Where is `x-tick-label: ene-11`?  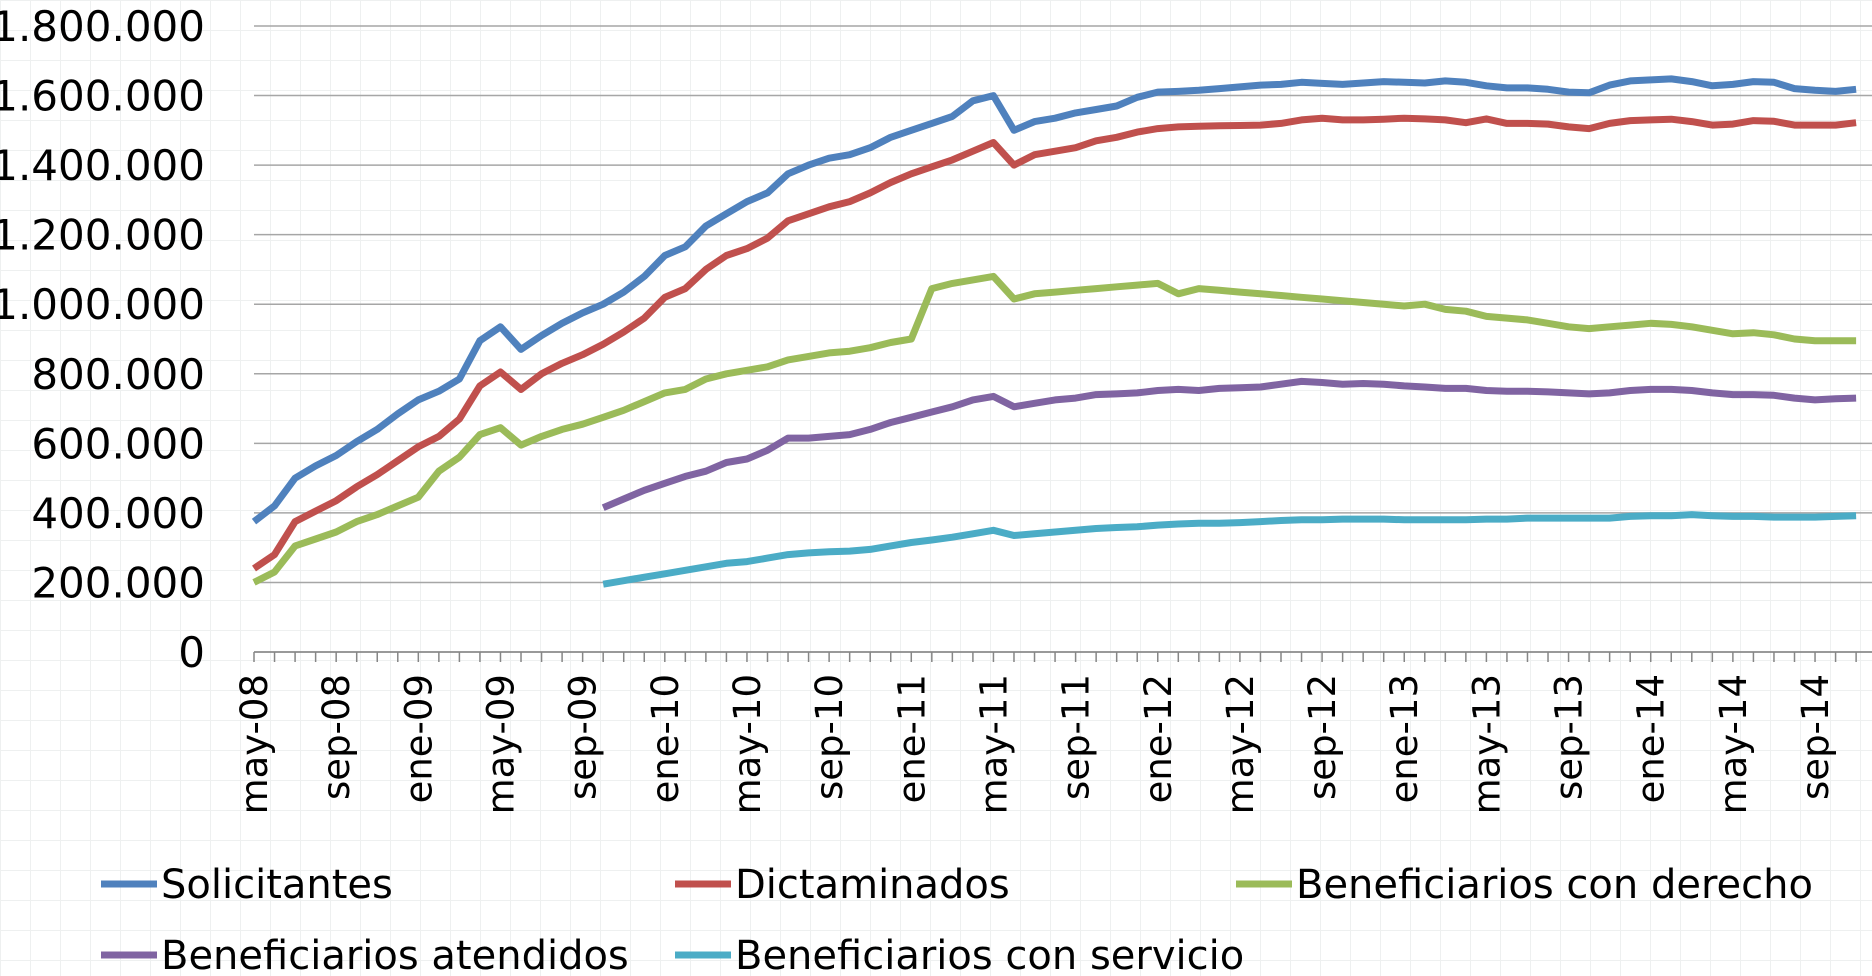 x-tick-label: ene-11 is located at coordinates (911, 738).